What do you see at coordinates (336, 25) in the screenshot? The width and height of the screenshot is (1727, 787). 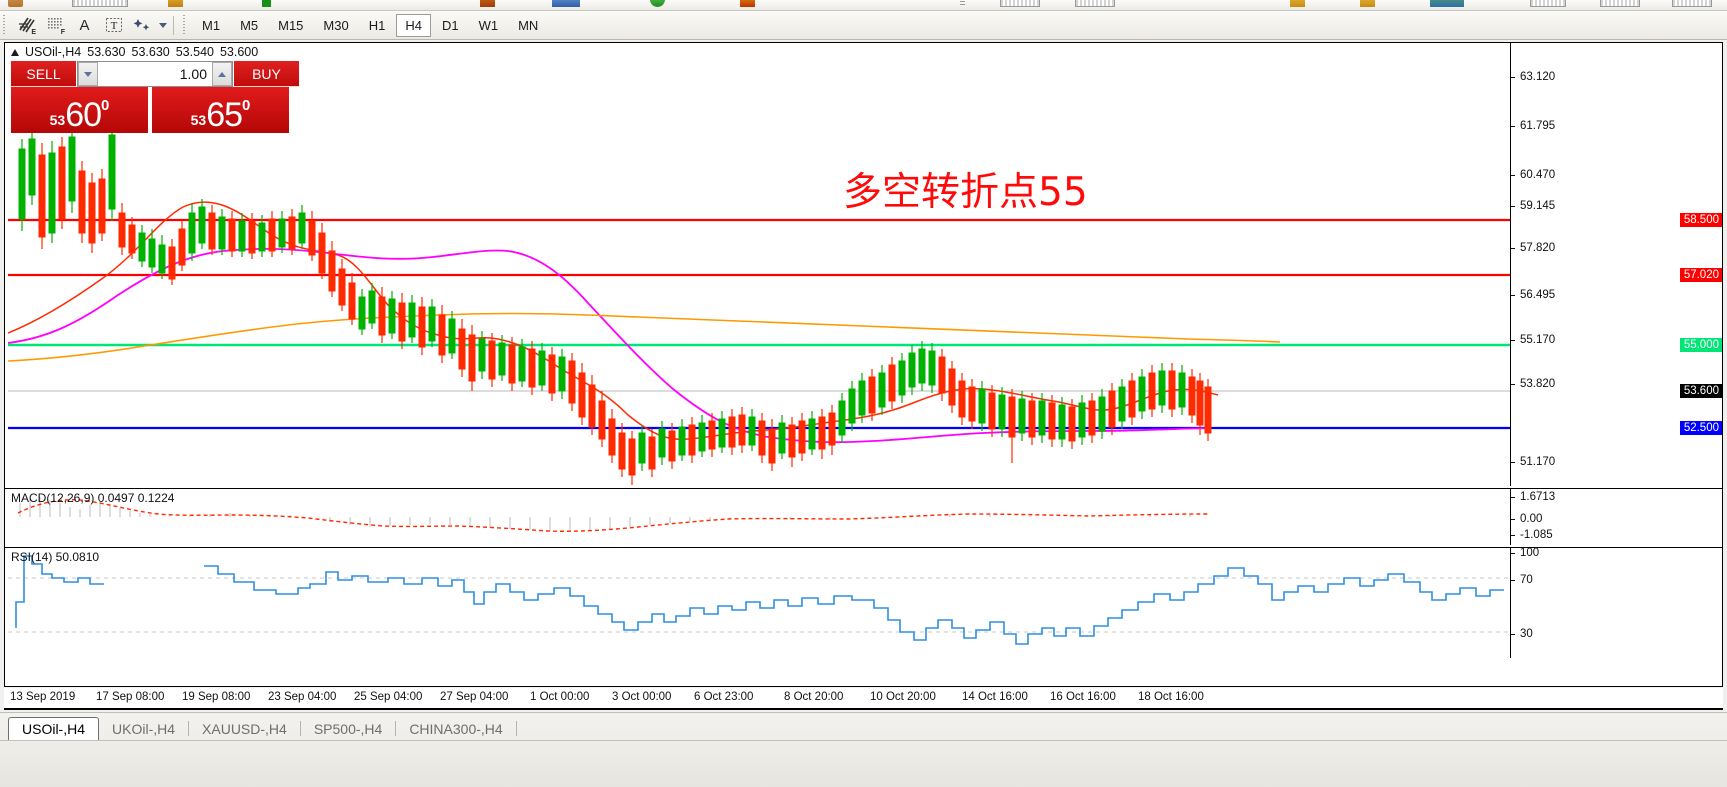 I see `timeframe-m30: M30` at bounding box center [336, 25].